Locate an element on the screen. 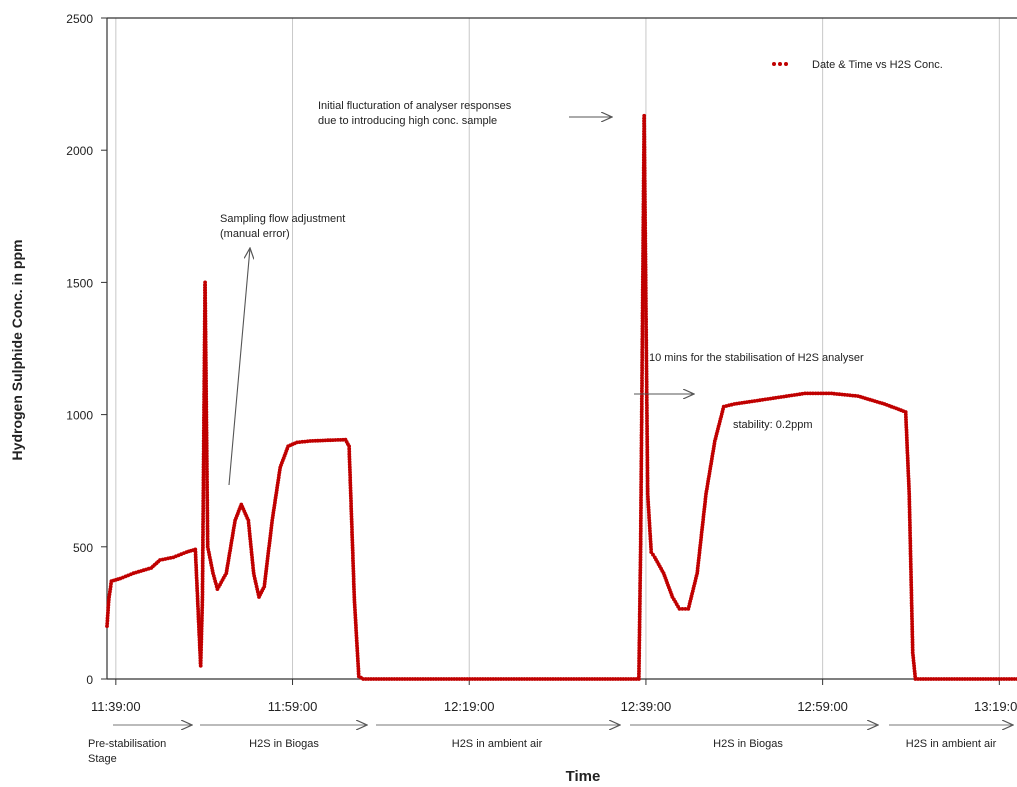  y-axis-title: Hydrogen Sulphide Conc. in ppm is located at coordinates (17, 350).